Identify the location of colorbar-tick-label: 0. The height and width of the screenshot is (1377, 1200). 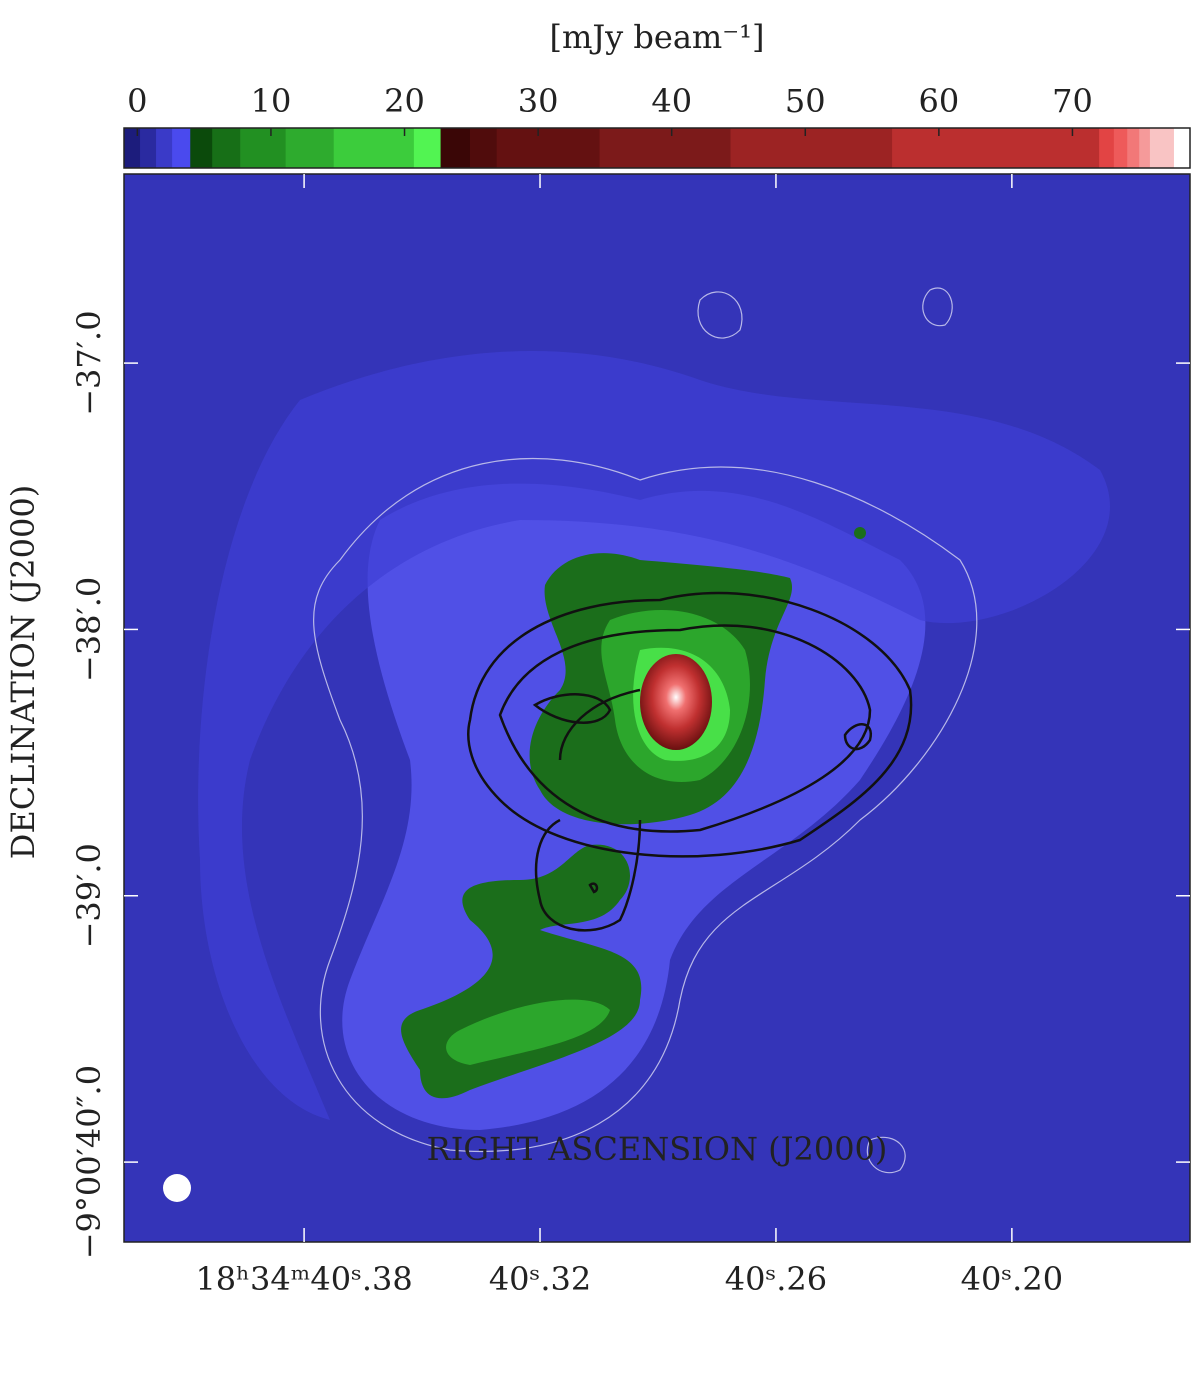
(137, 101).